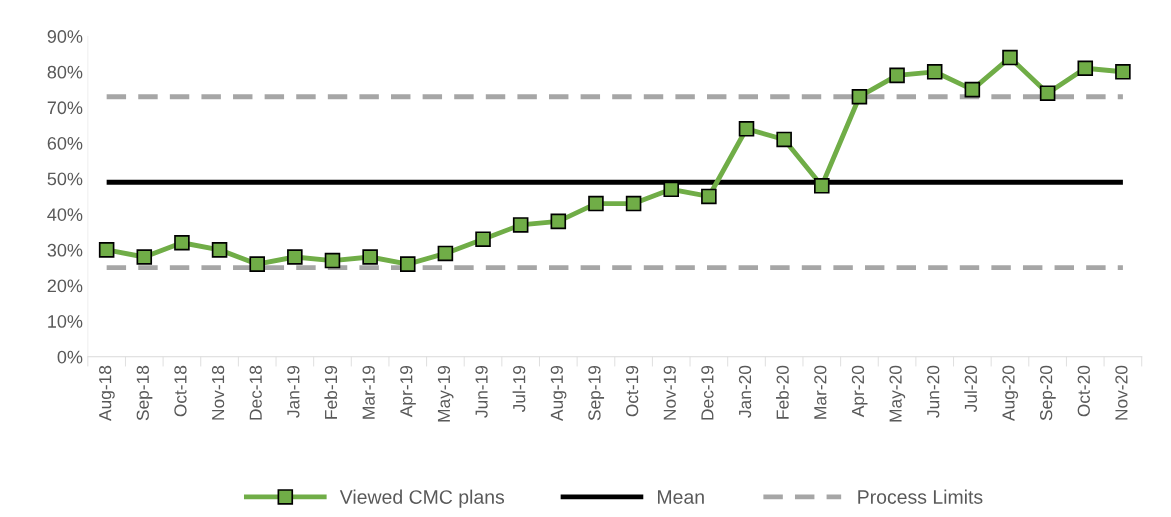 This screenshot has width=1171, height=517. Describe the element at coordinates (331, 392) in the screenshot. I see `x-tick-label: Feb-19` at that location.